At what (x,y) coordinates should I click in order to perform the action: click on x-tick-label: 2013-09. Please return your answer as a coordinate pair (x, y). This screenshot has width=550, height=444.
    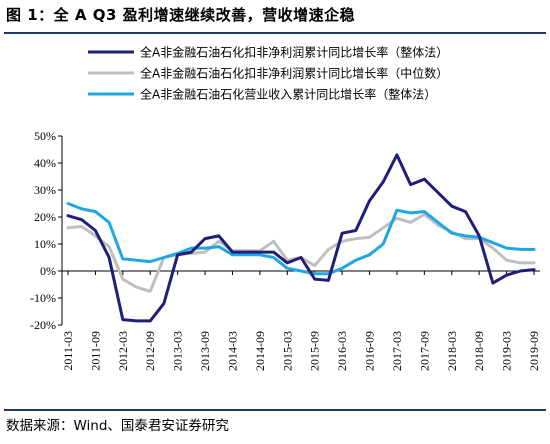
    Looking at the image, I should click on (205, 351).